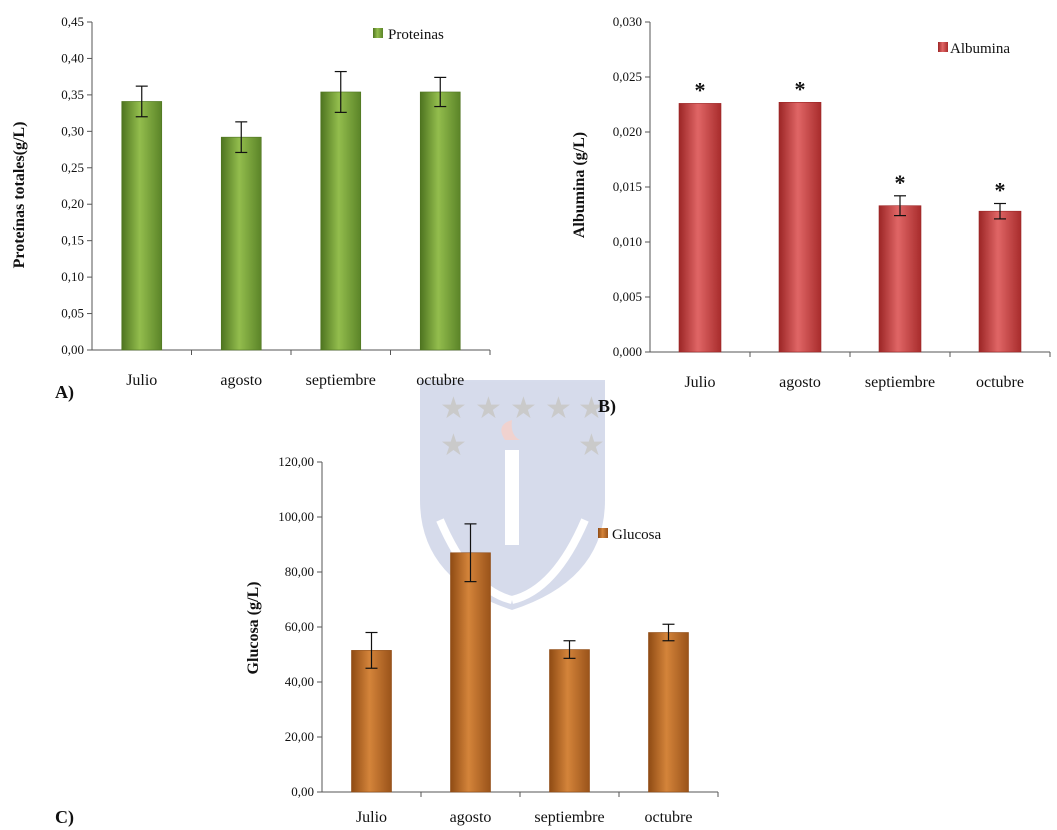 This screenshot has width=1057, height=830. Describe the element at coordinates (980, 49) in the screenshot. I see `legend-label: Albumina` at that location.